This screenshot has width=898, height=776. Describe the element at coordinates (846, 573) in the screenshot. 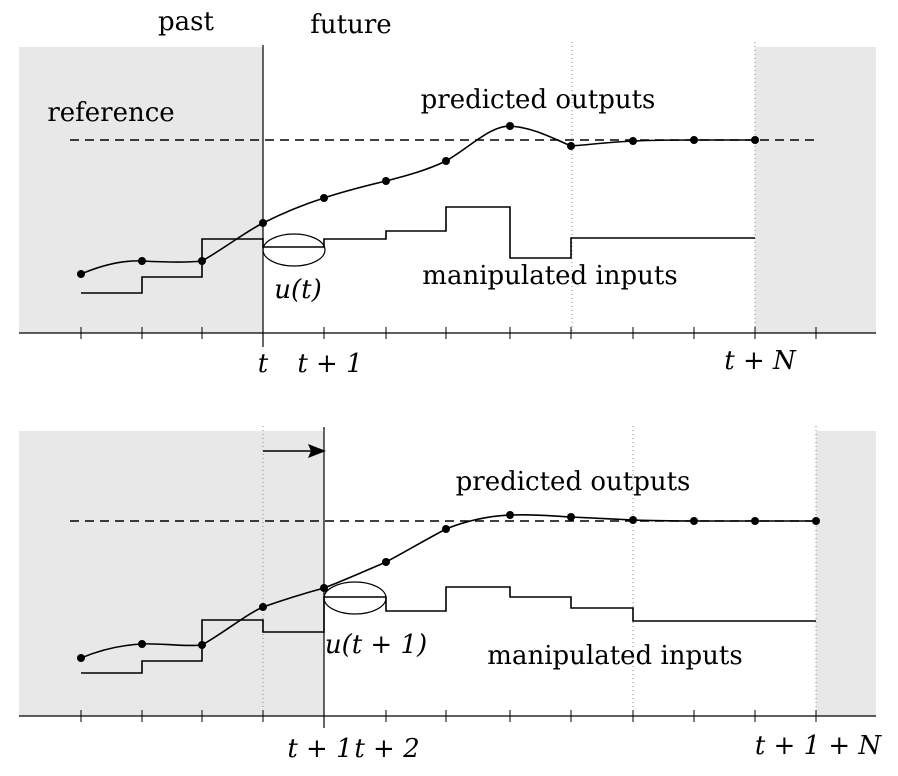

I see `bottom-beyond-shade` at that location.